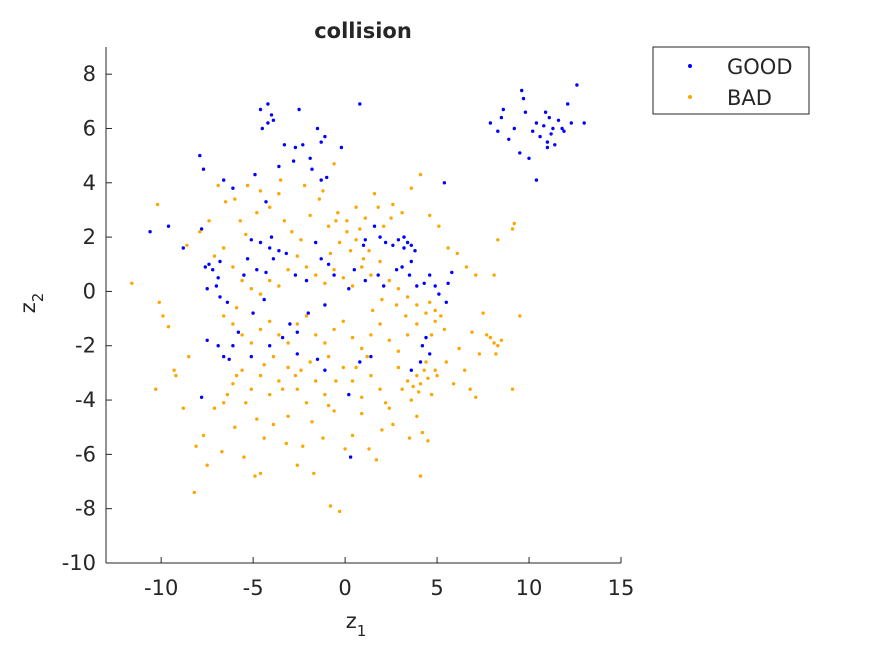 The height and width of the screenshot is (645, 891). What do you see at coordinates (89, 74) in the screenshot?
I see `y-tick-label: 8` at bounding box center [89, 74].